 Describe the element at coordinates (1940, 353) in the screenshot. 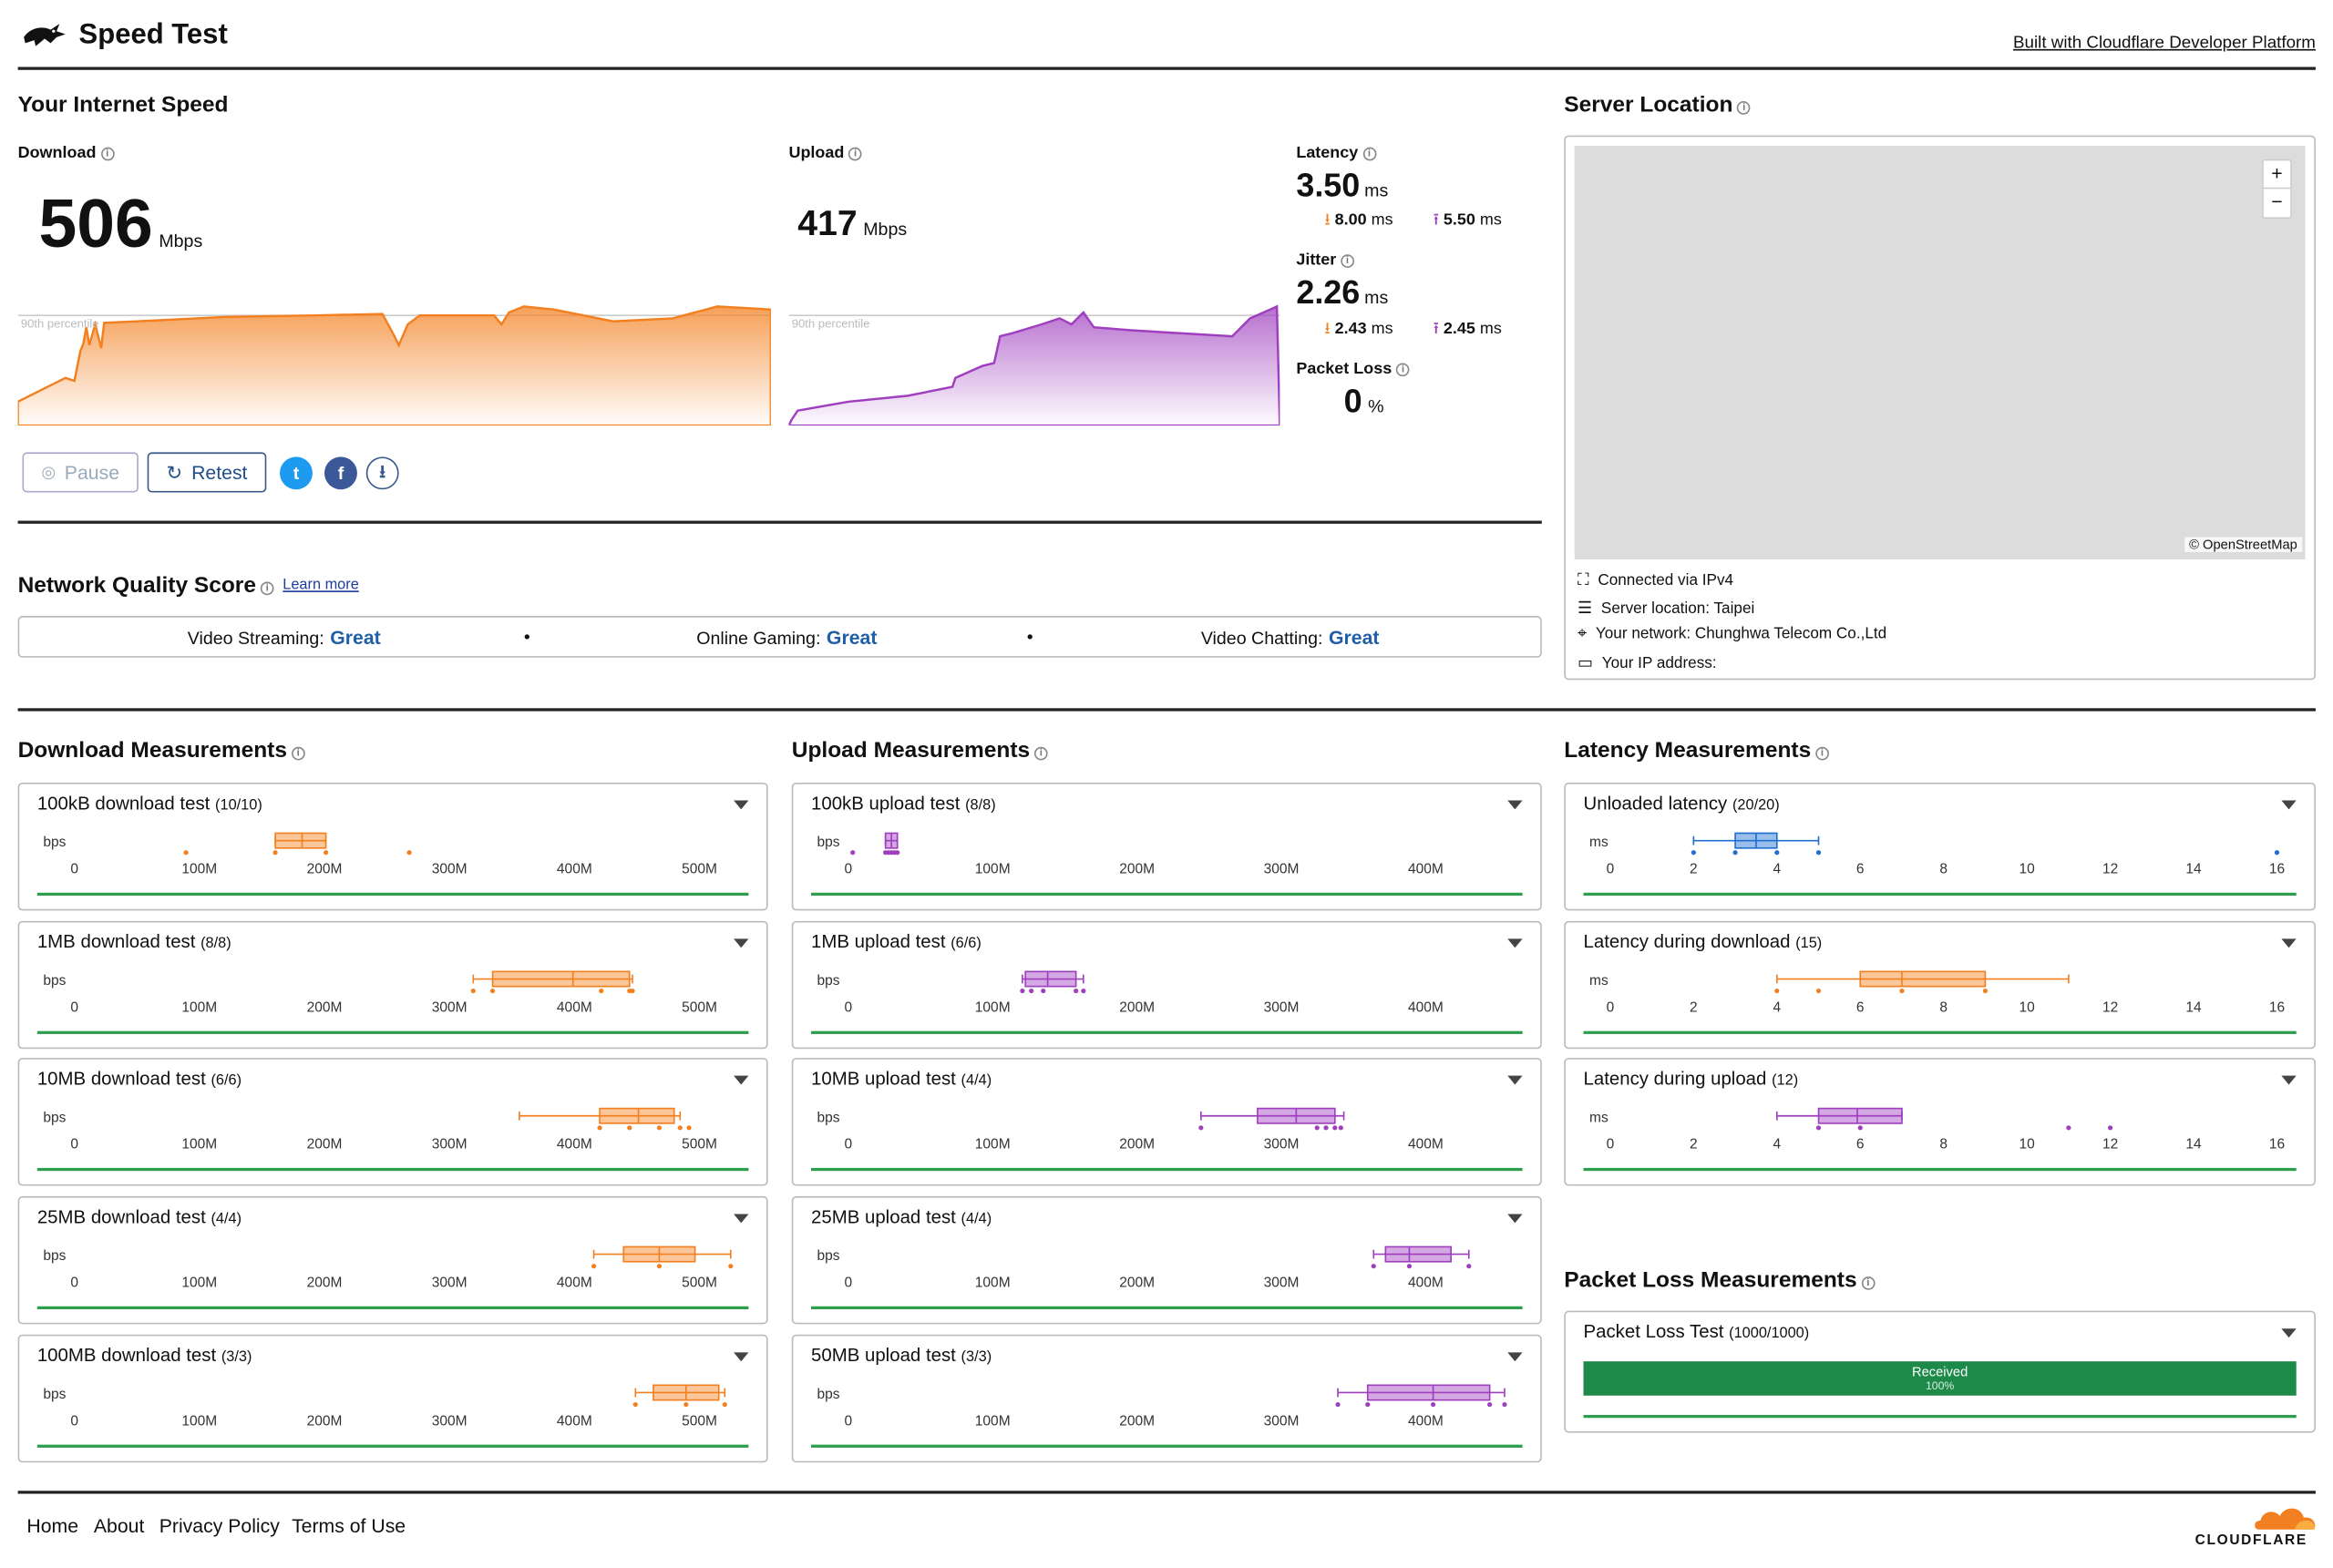

I see `server-map` at that location.